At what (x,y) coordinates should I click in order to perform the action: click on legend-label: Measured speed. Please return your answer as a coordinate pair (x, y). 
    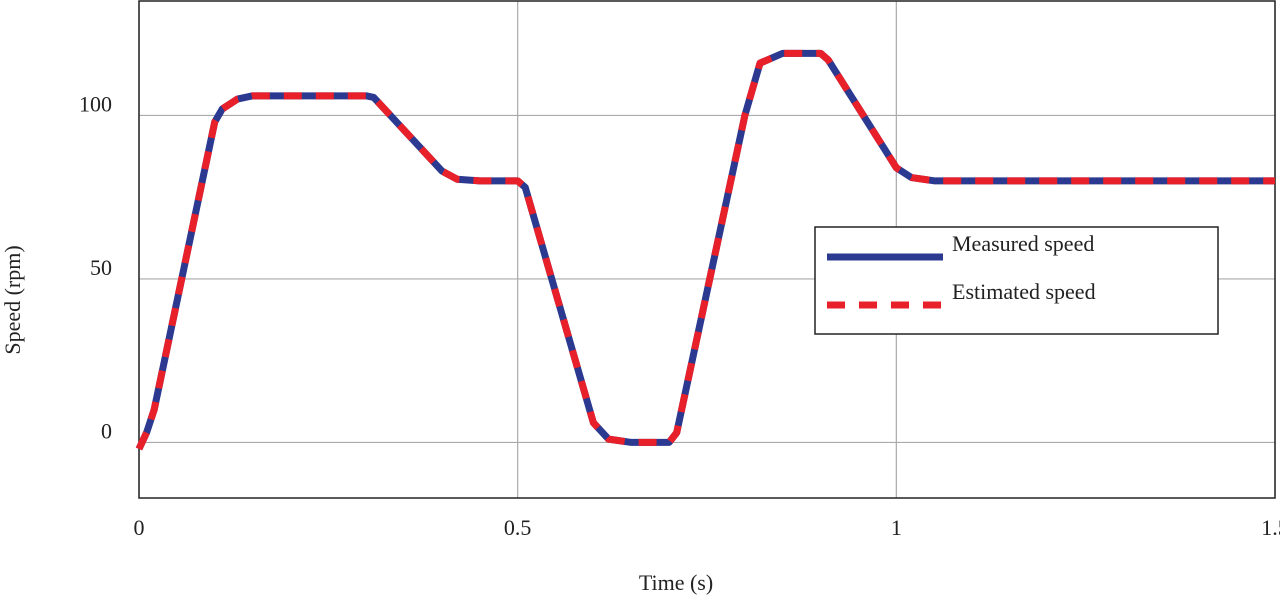
    Looking at the image, I should click on (1023, 243).